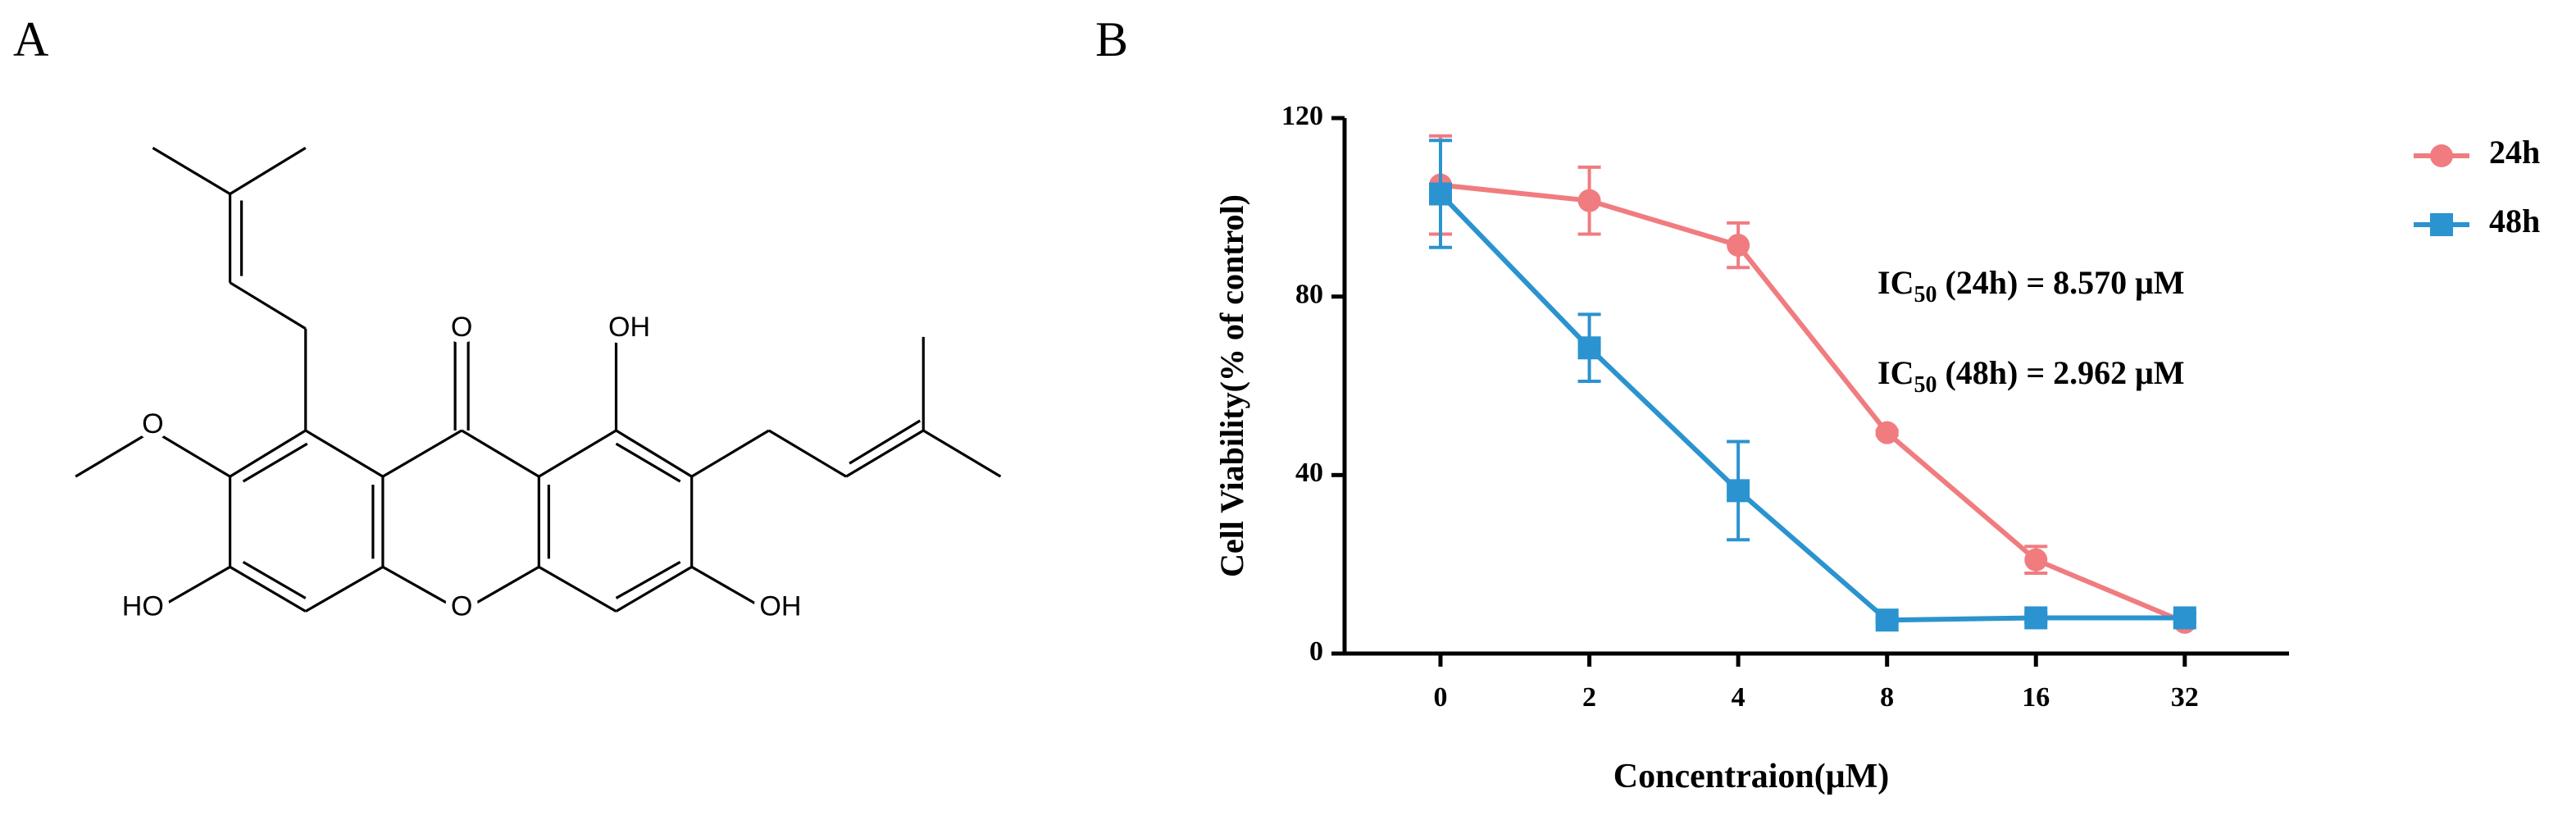 This screenshot has width=2576, height=820. What do you see at coordinates (2185, 697) in the screenshot?
I see `x-tick-label: 32` at bounding box center [2185, 697].